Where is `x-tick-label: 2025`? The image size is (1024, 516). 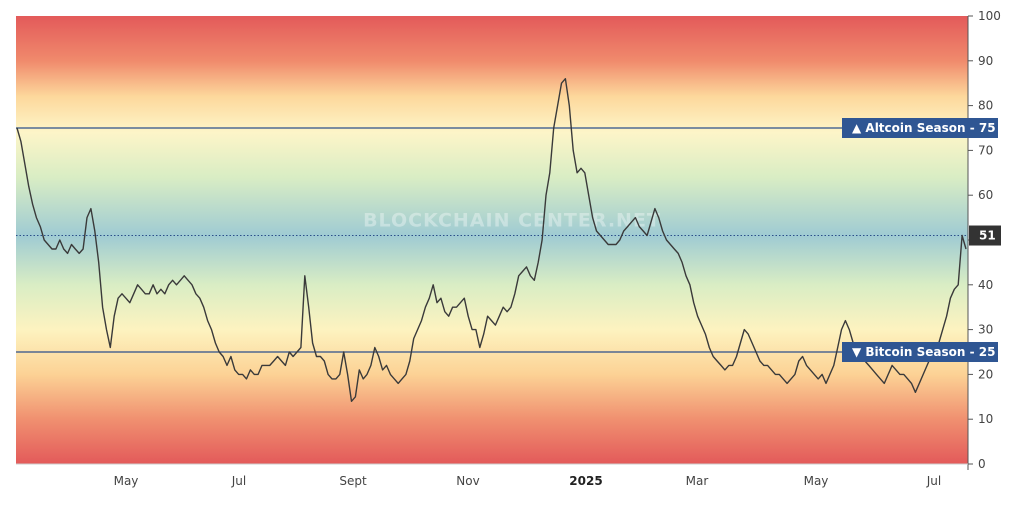
x-tick-label: 2025 is located at coordinates (585, 481).